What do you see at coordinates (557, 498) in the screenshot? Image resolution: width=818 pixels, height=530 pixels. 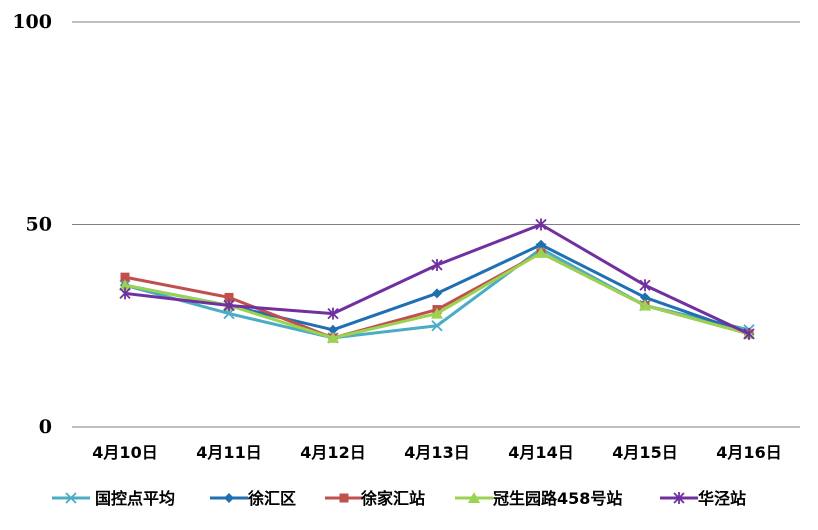 I see `legend-label: 冠生园路458号站` at bounding box center [557, 498].